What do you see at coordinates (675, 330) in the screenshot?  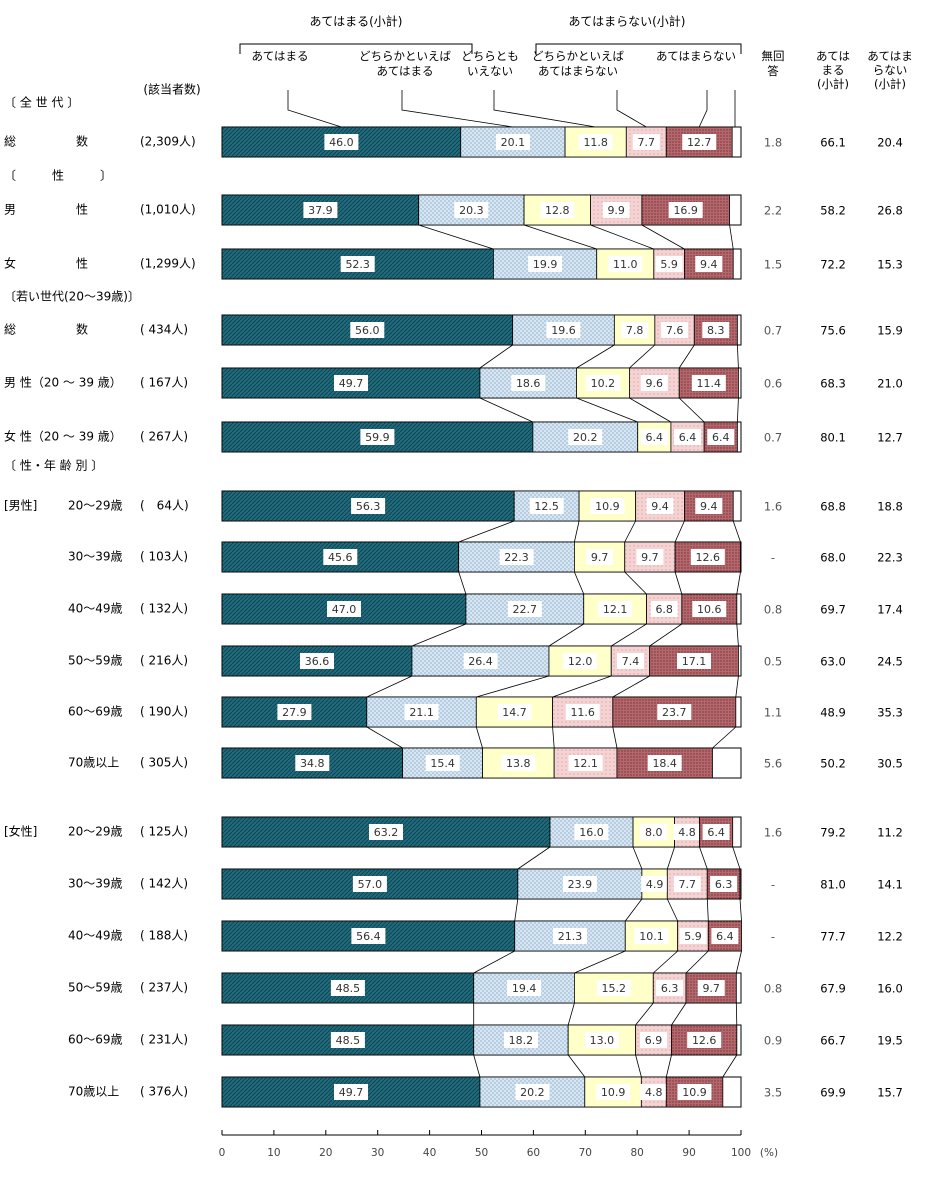 I see `value-label: 7.6` at bounding box center [675, 330].